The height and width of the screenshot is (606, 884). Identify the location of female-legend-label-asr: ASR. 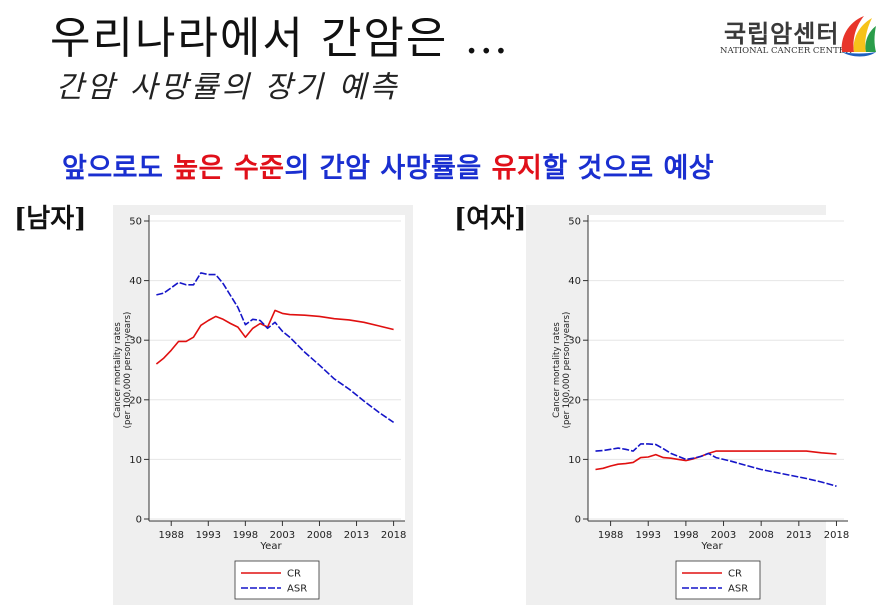
(738, 589).